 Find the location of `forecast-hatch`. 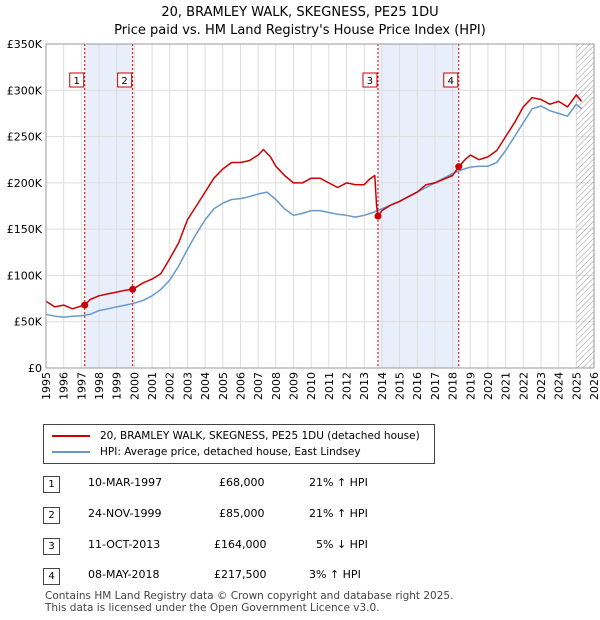

forecast-hatch is located at coordinates (585, 206).